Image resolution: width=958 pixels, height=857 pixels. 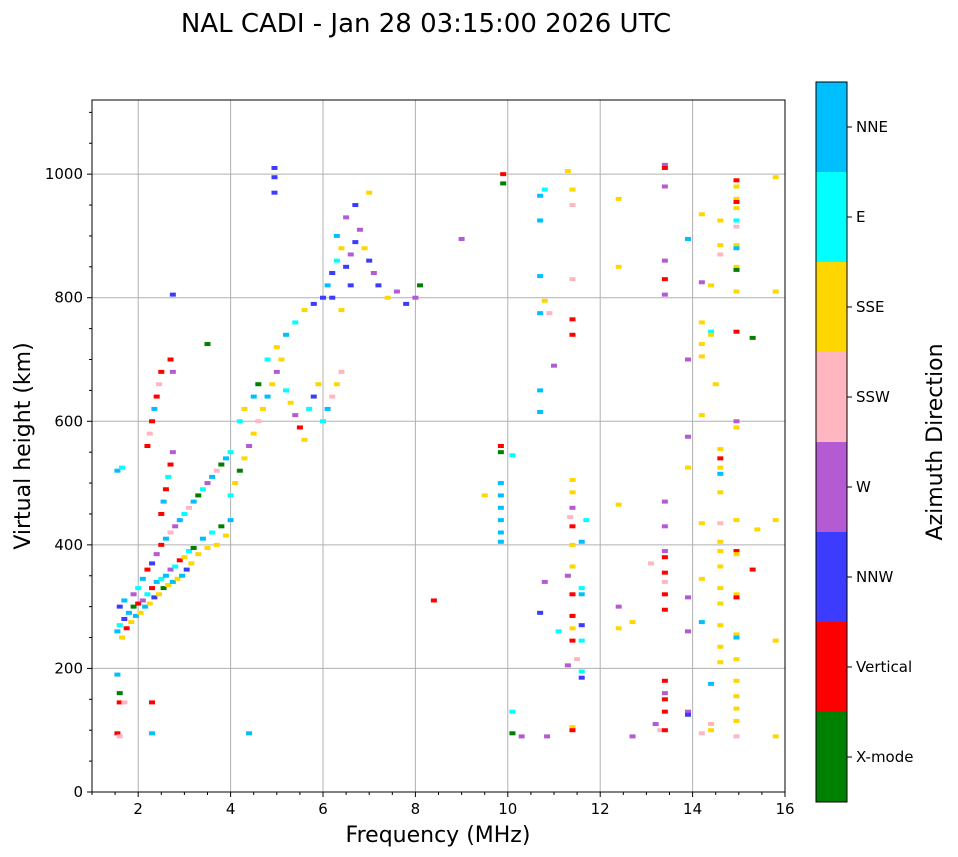 I want to click on colorbar: X-mode Vertical NNW W SSW SSE E NNE, so click(x=864, y=442).